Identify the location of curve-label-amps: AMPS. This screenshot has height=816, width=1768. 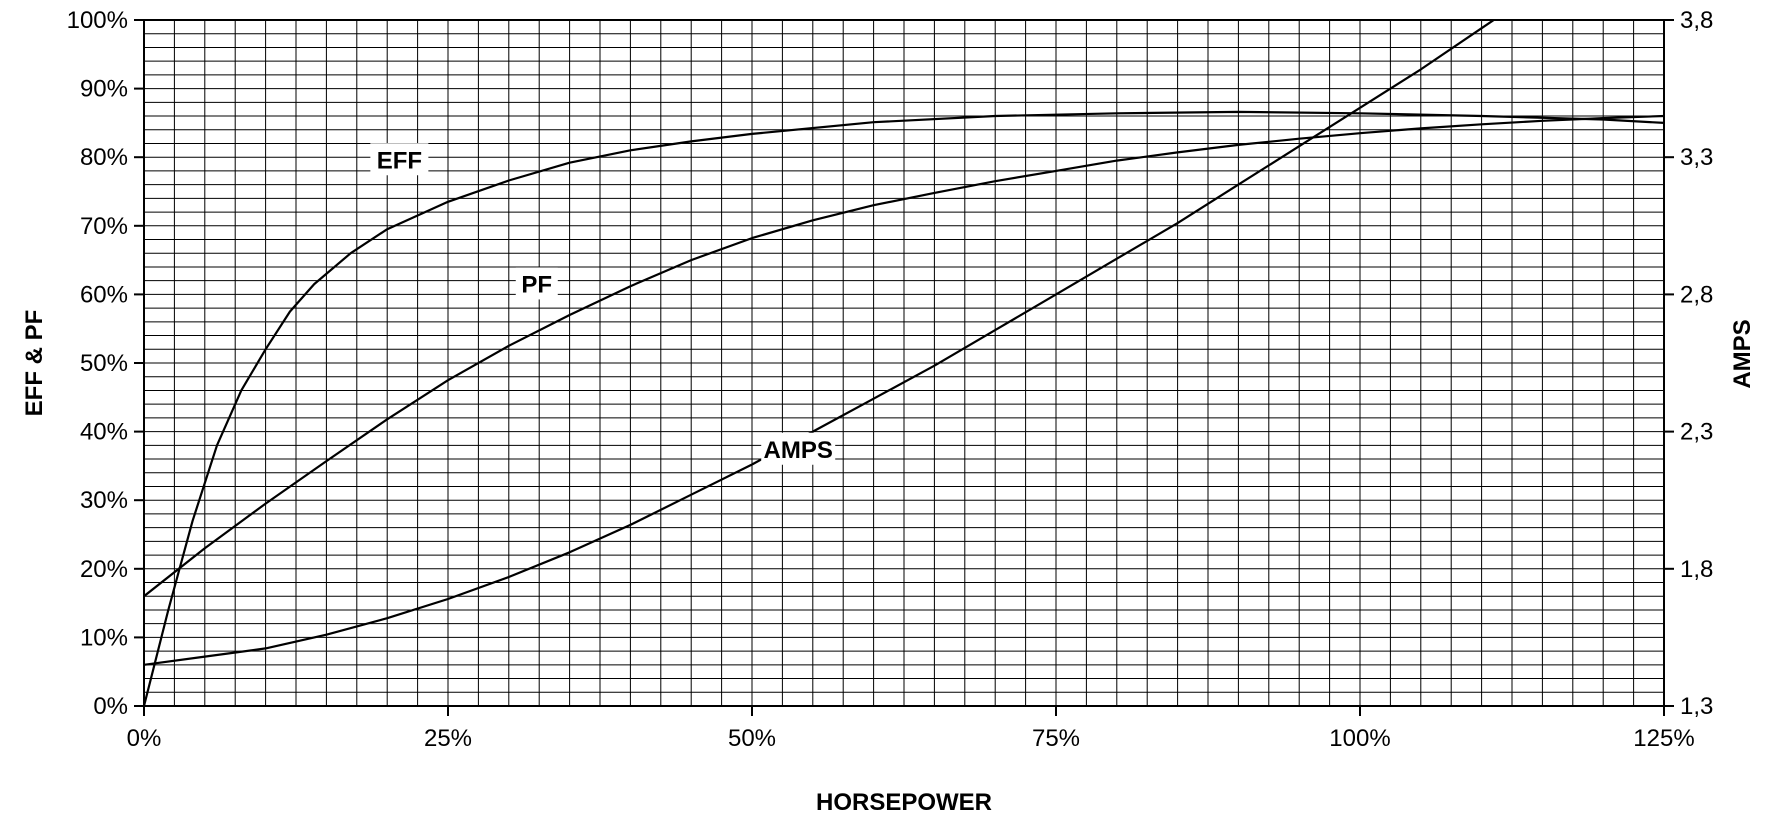
(798, 450).